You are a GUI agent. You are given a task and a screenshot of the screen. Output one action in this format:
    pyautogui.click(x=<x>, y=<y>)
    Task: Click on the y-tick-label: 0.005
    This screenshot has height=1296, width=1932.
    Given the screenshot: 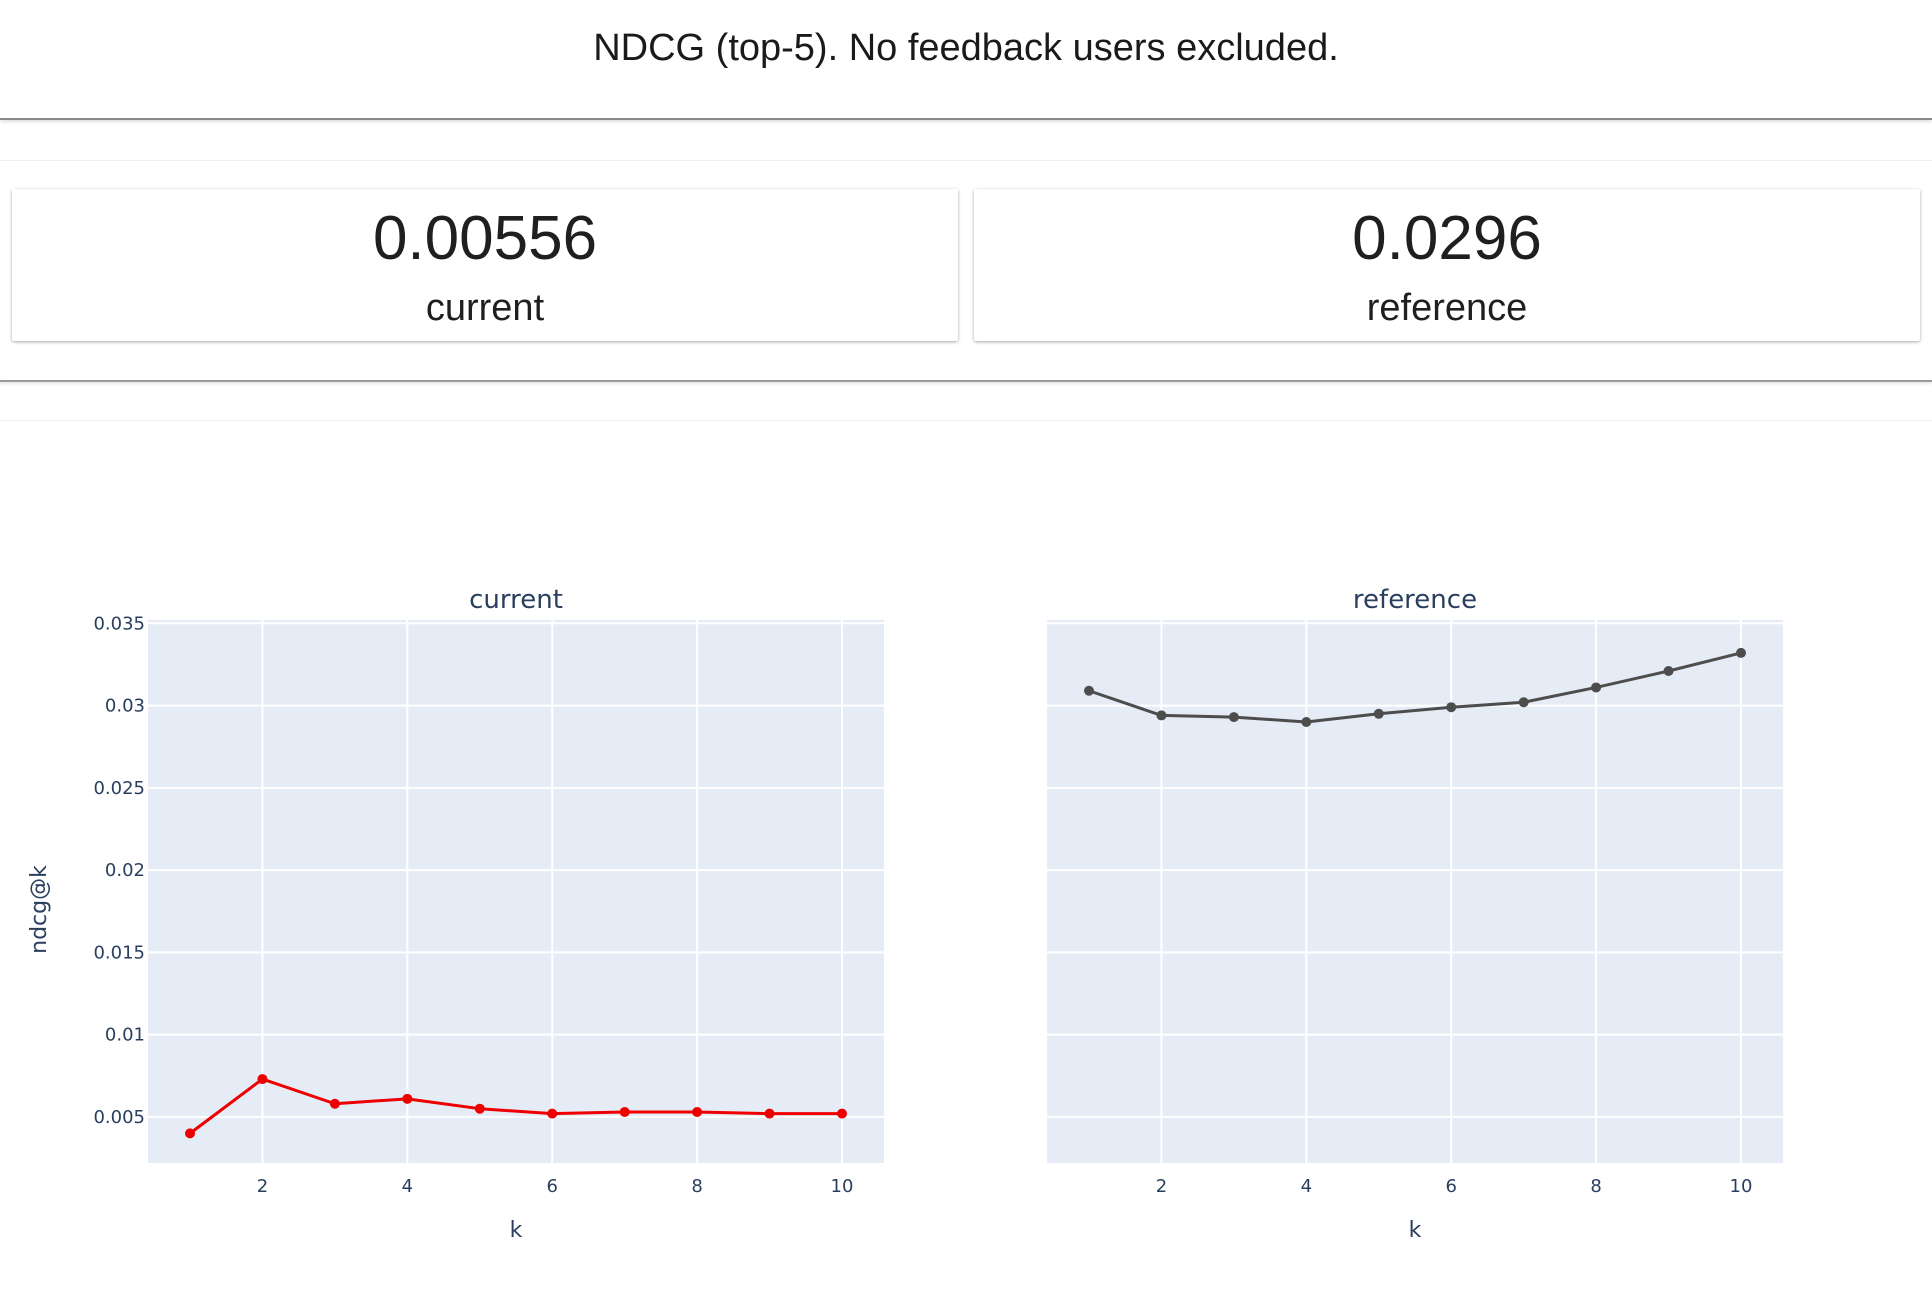 What is the action you would take?
    pyautogui.click(x=119, y=1117)
    